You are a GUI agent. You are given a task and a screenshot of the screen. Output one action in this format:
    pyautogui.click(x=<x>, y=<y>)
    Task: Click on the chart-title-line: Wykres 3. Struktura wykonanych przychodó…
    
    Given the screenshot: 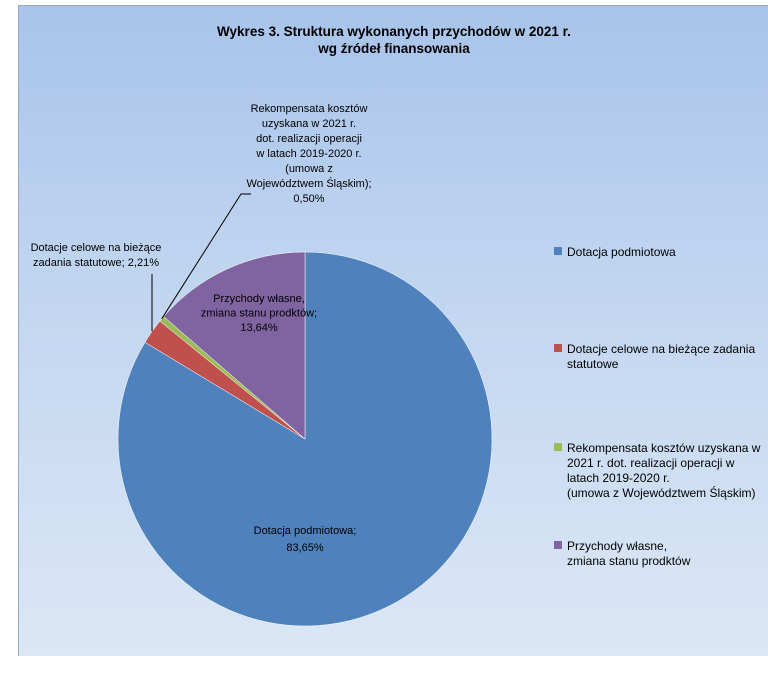 What is the action you would take?
    pyautogui.click(x=394, y=31)
    